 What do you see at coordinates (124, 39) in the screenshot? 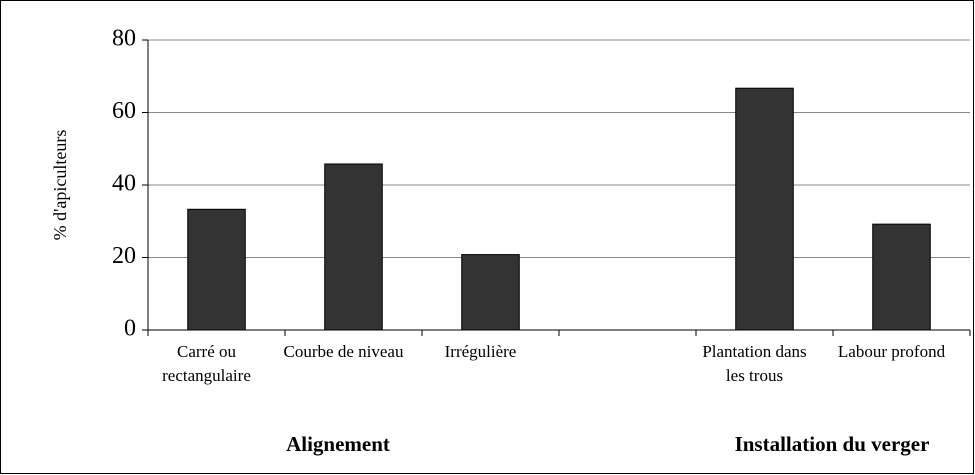
I see `y-tick-label: 80` at bounding box center [124, 39].